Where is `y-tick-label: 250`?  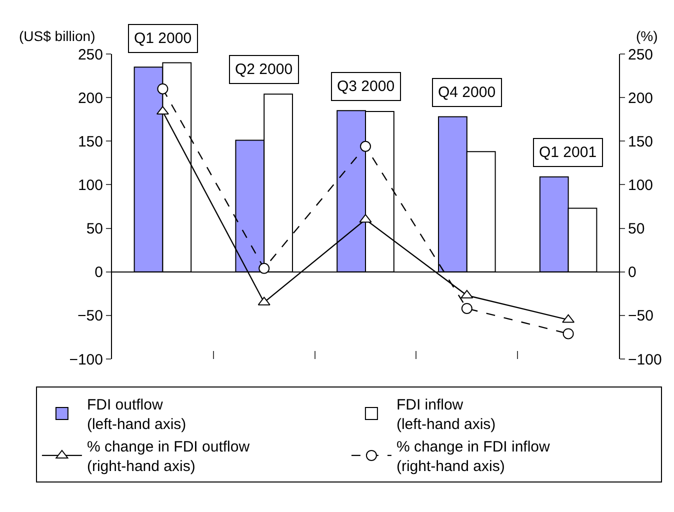 y-tick-label: 250 is located at coordinates (90, 55).